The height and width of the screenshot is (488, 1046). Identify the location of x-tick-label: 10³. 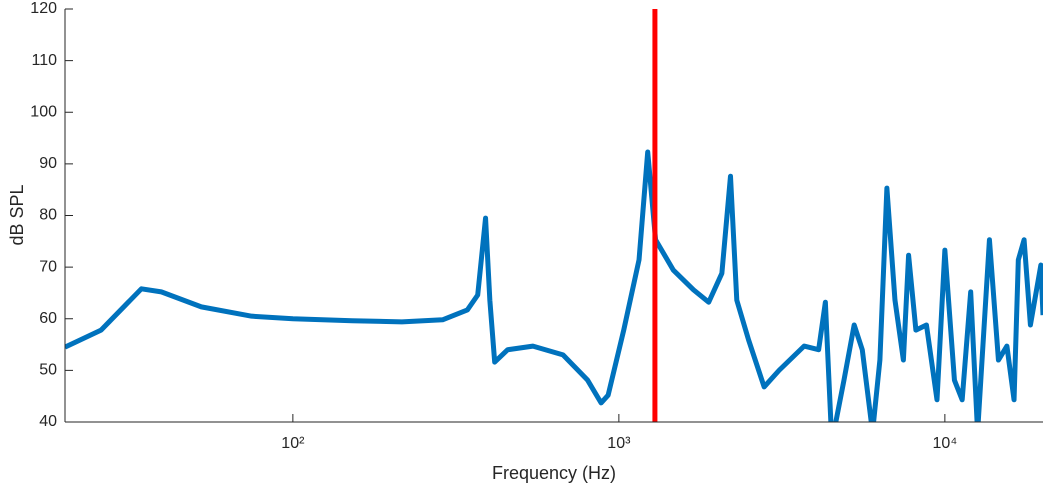
(619, 443).